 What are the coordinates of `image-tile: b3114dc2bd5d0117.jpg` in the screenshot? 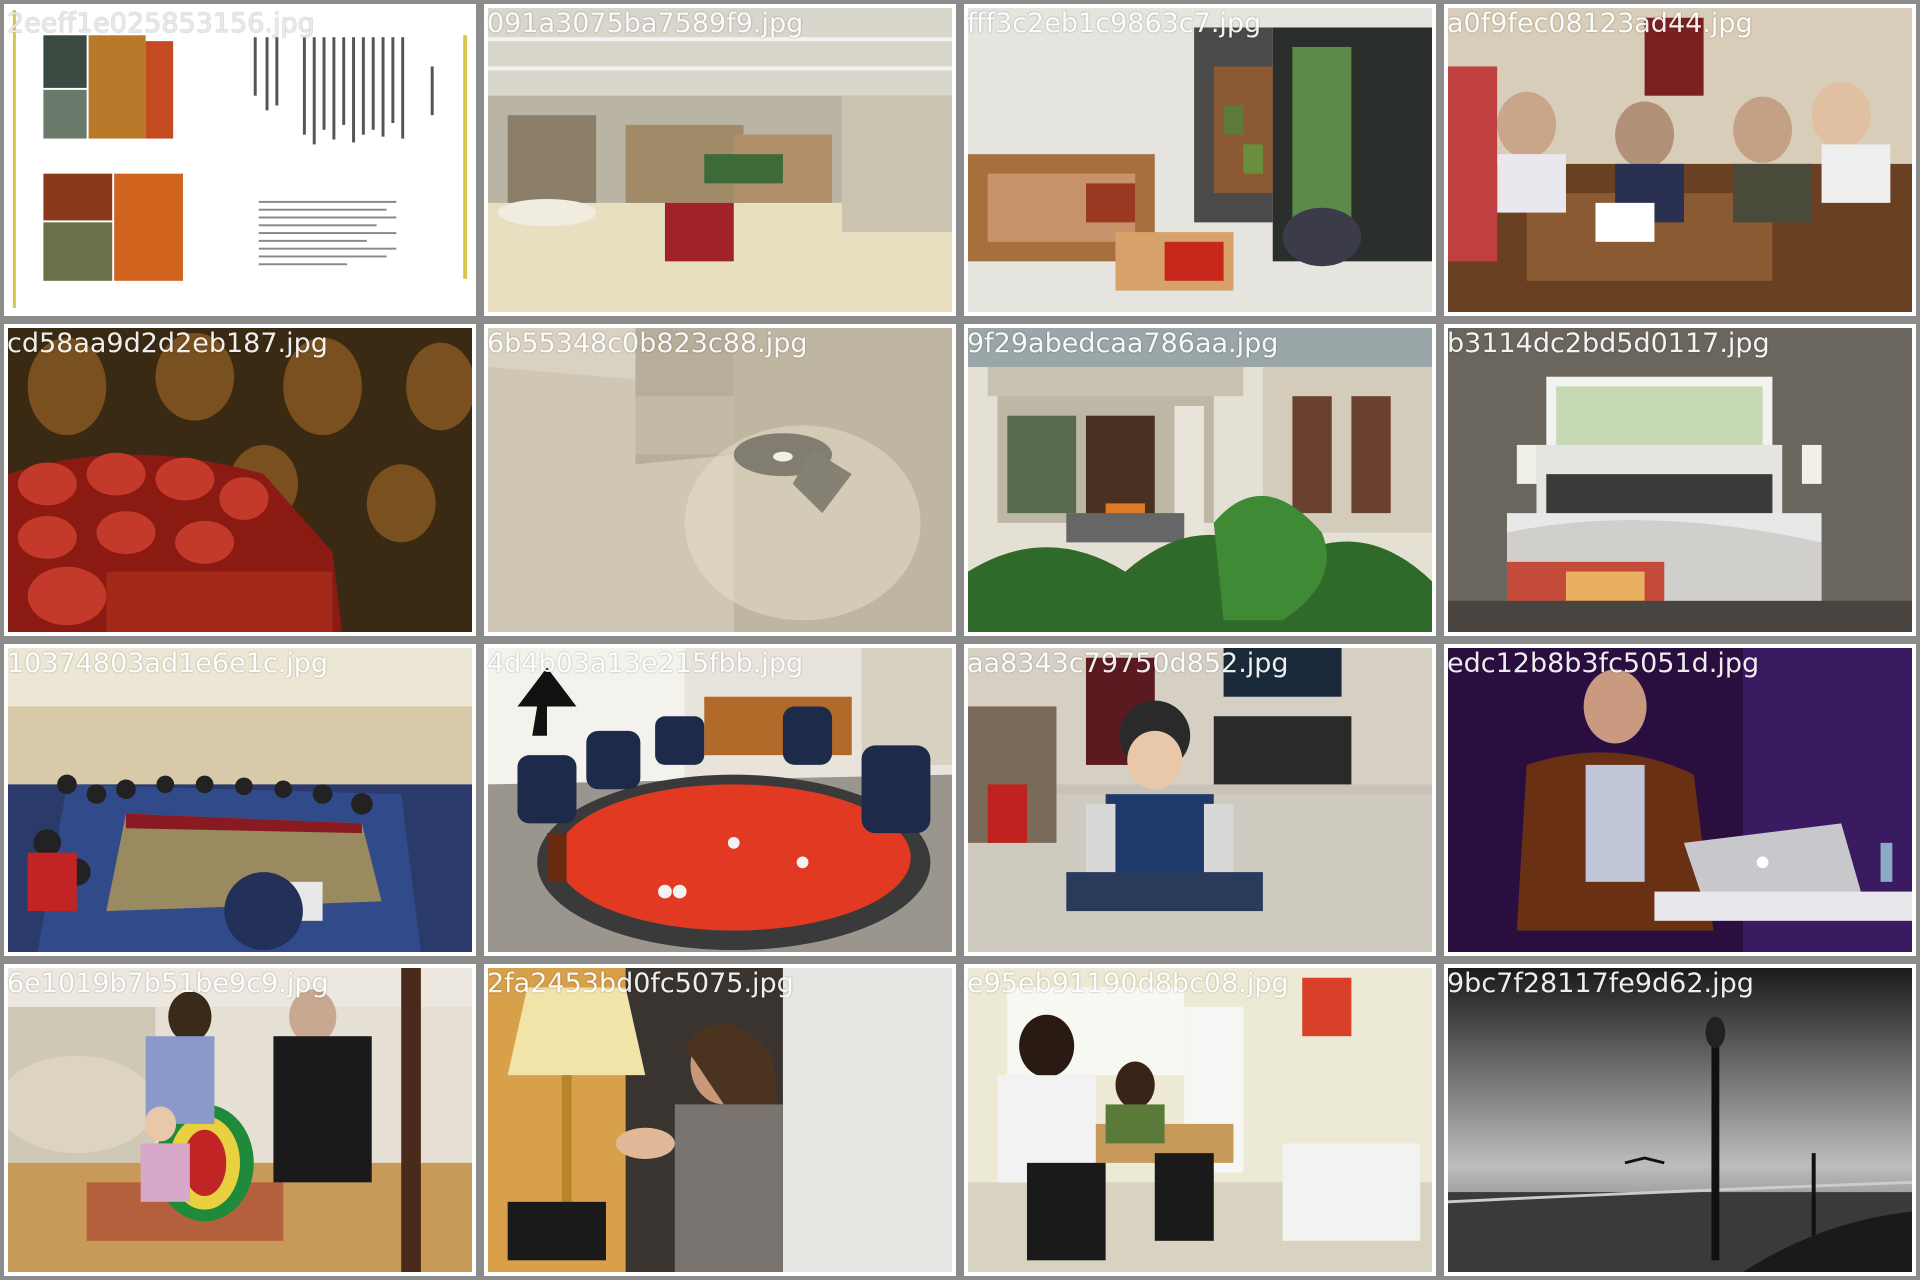 It's located at (1680, 480).